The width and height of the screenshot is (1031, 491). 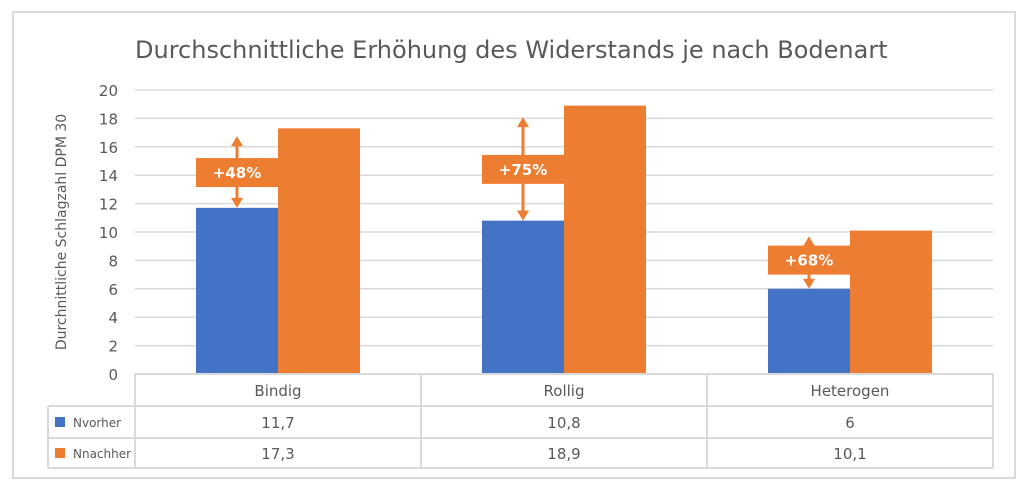 What do you see at coordinates (113, 261) in the screenshot?
I see `y-tick-label: 8` at bounding box center [113, 261].